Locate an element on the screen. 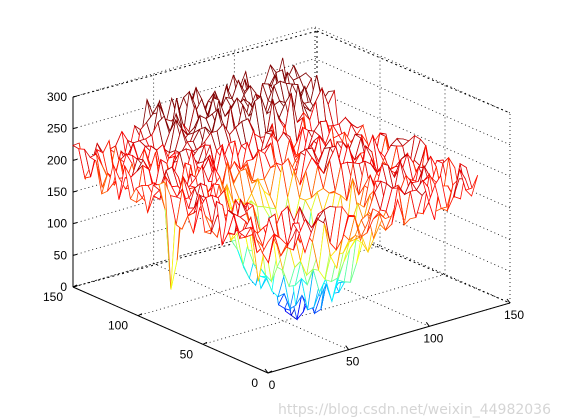 The height and width of the screenshot is (420, 561). grid-line is located at coordinates (412, 70).